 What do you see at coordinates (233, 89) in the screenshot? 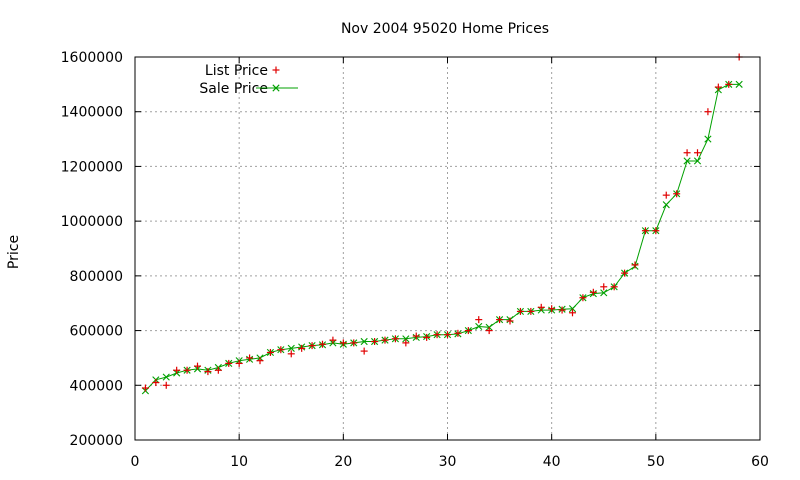
I see `legend-label-sale-price: Sale Price` at bounding box center [233, 89].